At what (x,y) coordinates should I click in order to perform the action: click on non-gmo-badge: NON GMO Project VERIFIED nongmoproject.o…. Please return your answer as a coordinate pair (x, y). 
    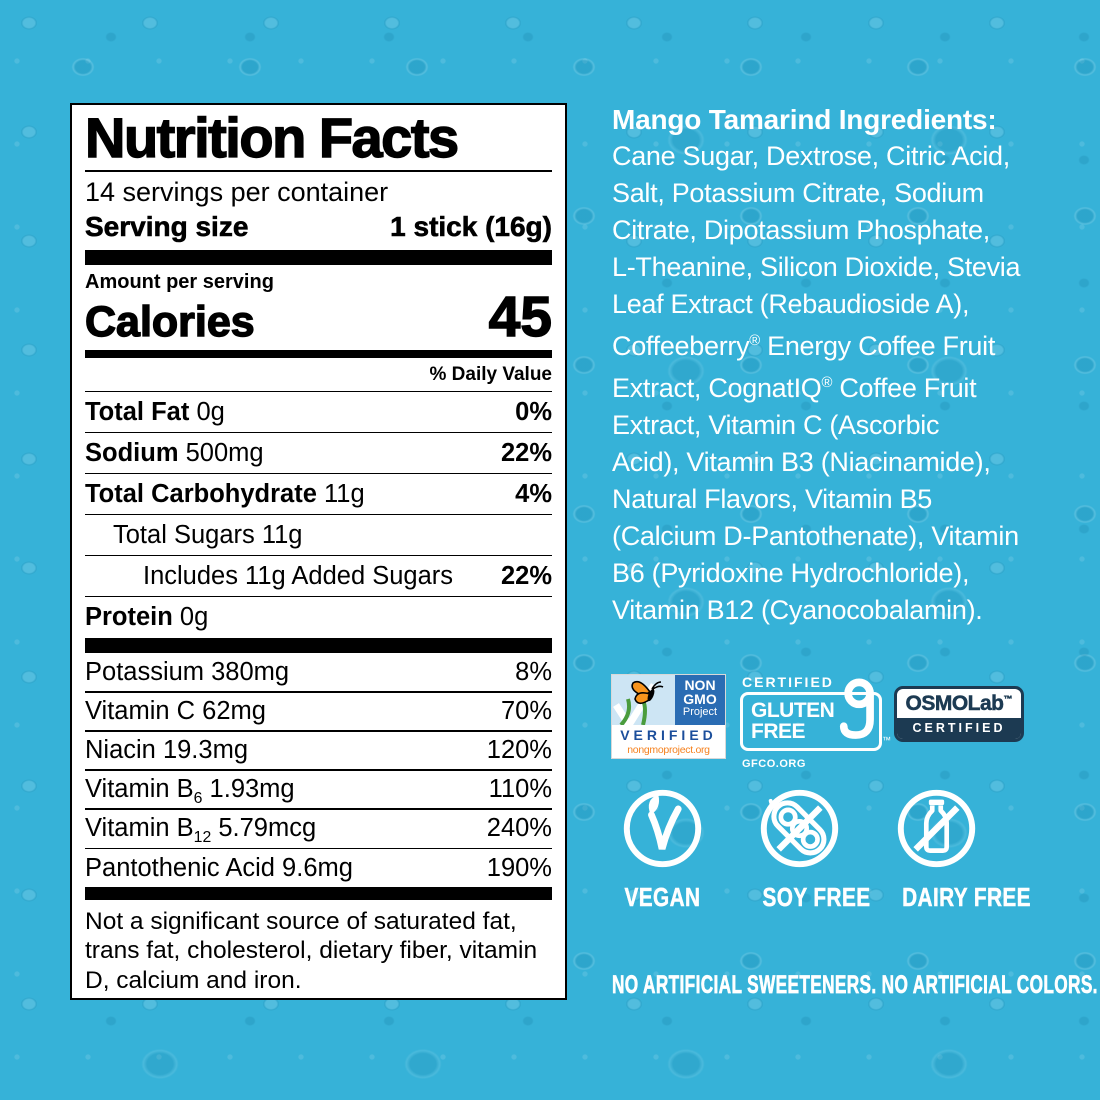
    Looking at the image, I should click on (668, 716).